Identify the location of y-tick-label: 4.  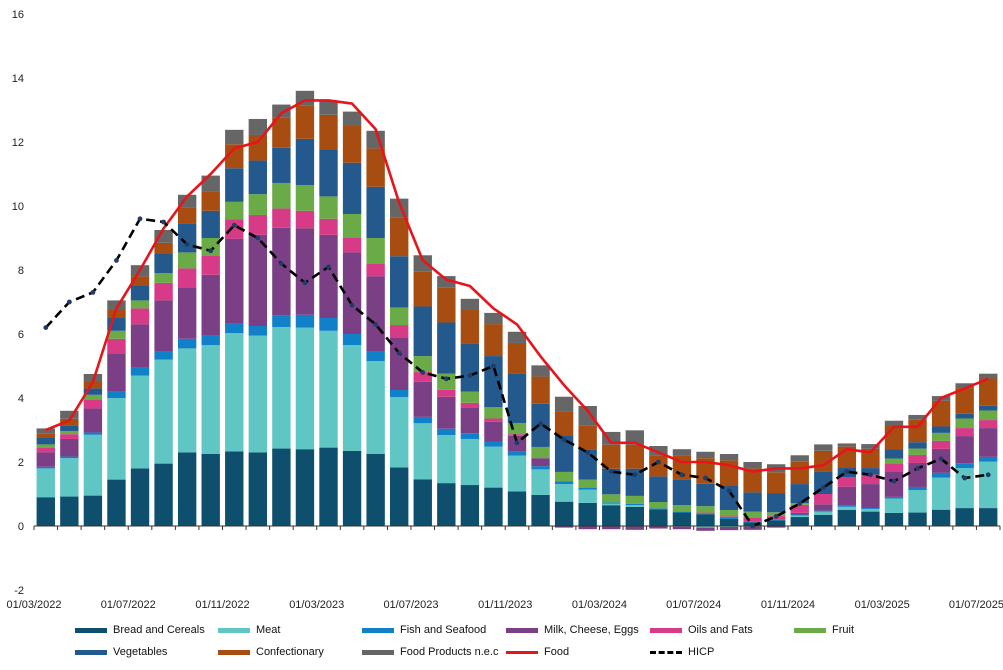
(21, 399).